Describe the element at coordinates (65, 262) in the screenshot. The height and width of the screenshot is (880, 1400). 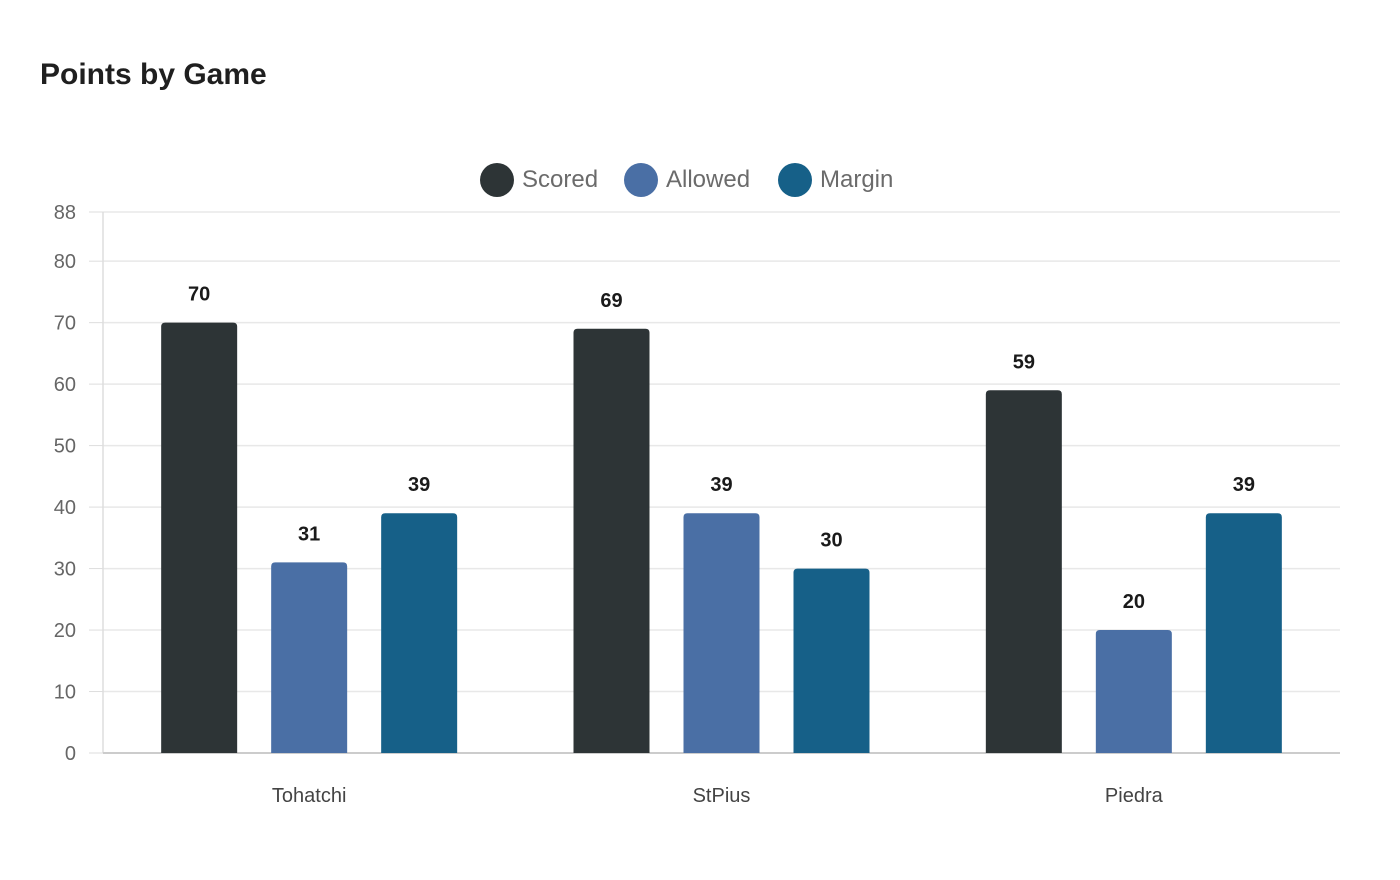
I see `y-tick-label: 80` at that location.